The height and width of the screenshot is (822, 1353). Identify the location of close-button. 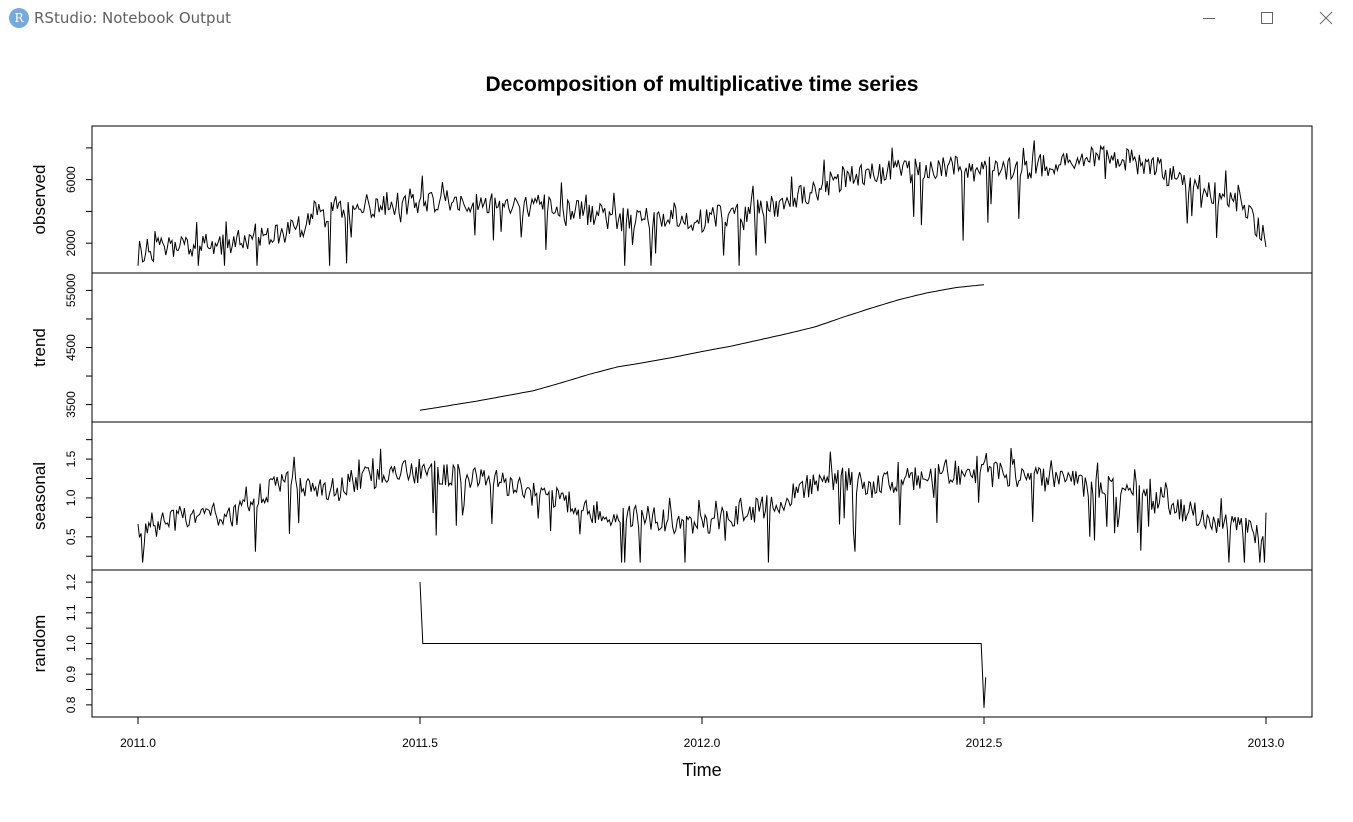
(1324, 18).